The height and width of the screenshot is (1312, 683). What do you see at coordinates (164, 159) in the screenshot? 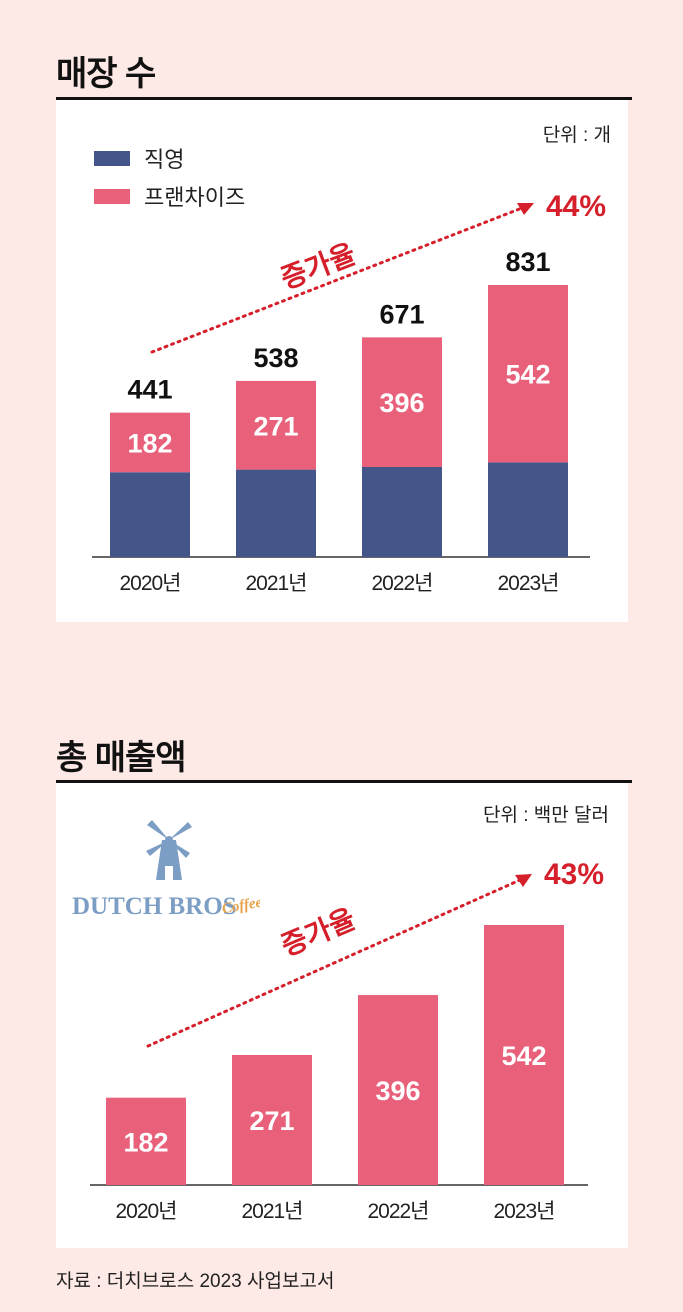
I see `legend-label-direct: 직영` at bounding box center [164, 159].